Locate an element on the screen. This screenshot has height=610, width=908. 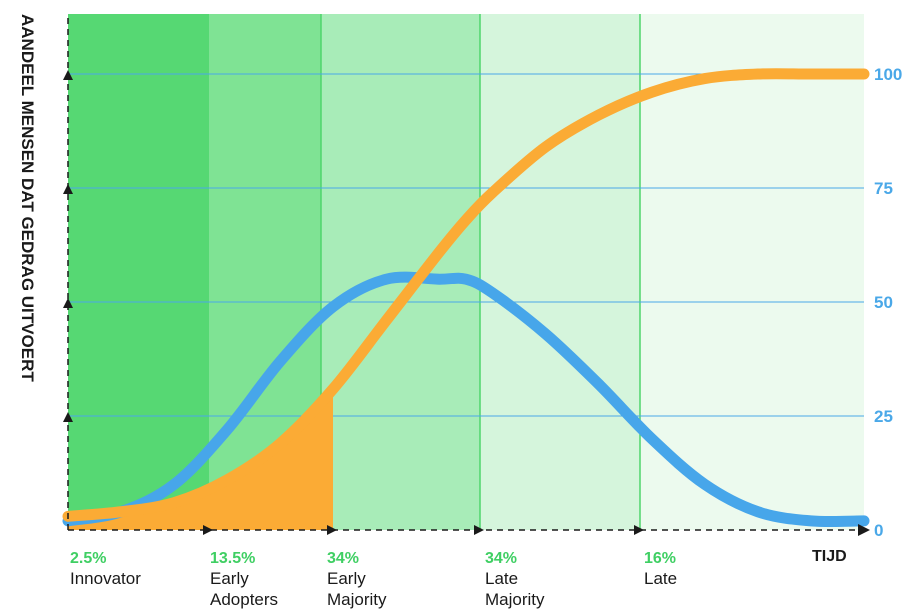
segment-name-3-0: Late is located at coordinates (501, 578).